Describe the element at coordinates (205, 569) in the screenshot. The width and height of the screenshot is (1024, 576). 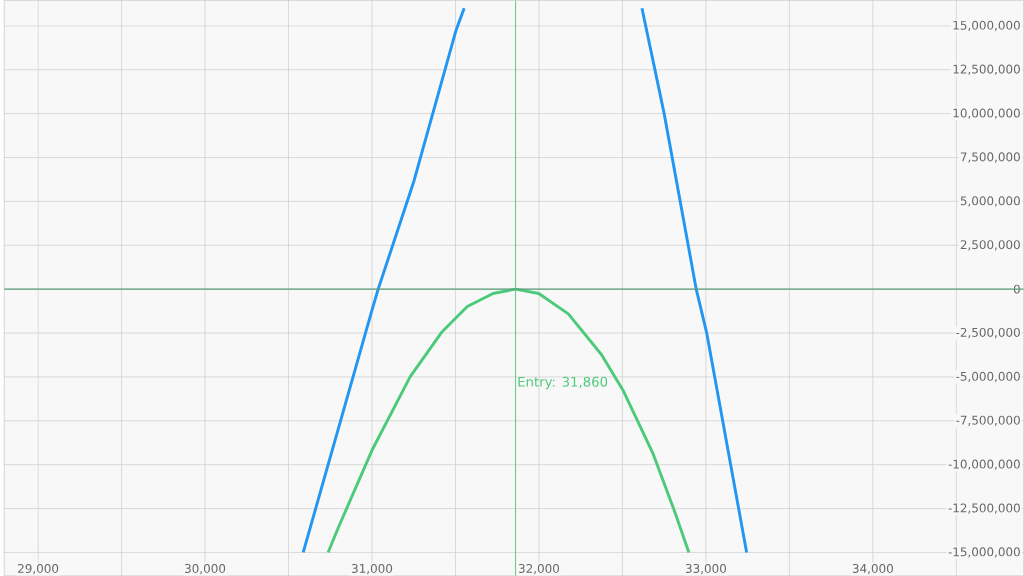
I see `x-tick-label: 30,000` at that location.